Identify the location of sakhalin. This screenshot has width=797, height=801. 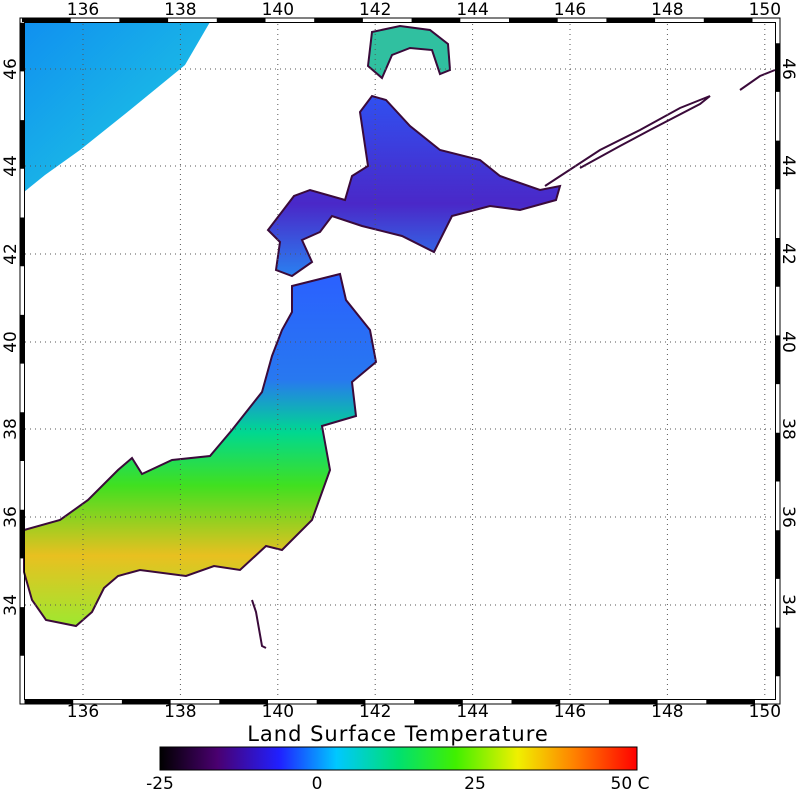
(409, 52).